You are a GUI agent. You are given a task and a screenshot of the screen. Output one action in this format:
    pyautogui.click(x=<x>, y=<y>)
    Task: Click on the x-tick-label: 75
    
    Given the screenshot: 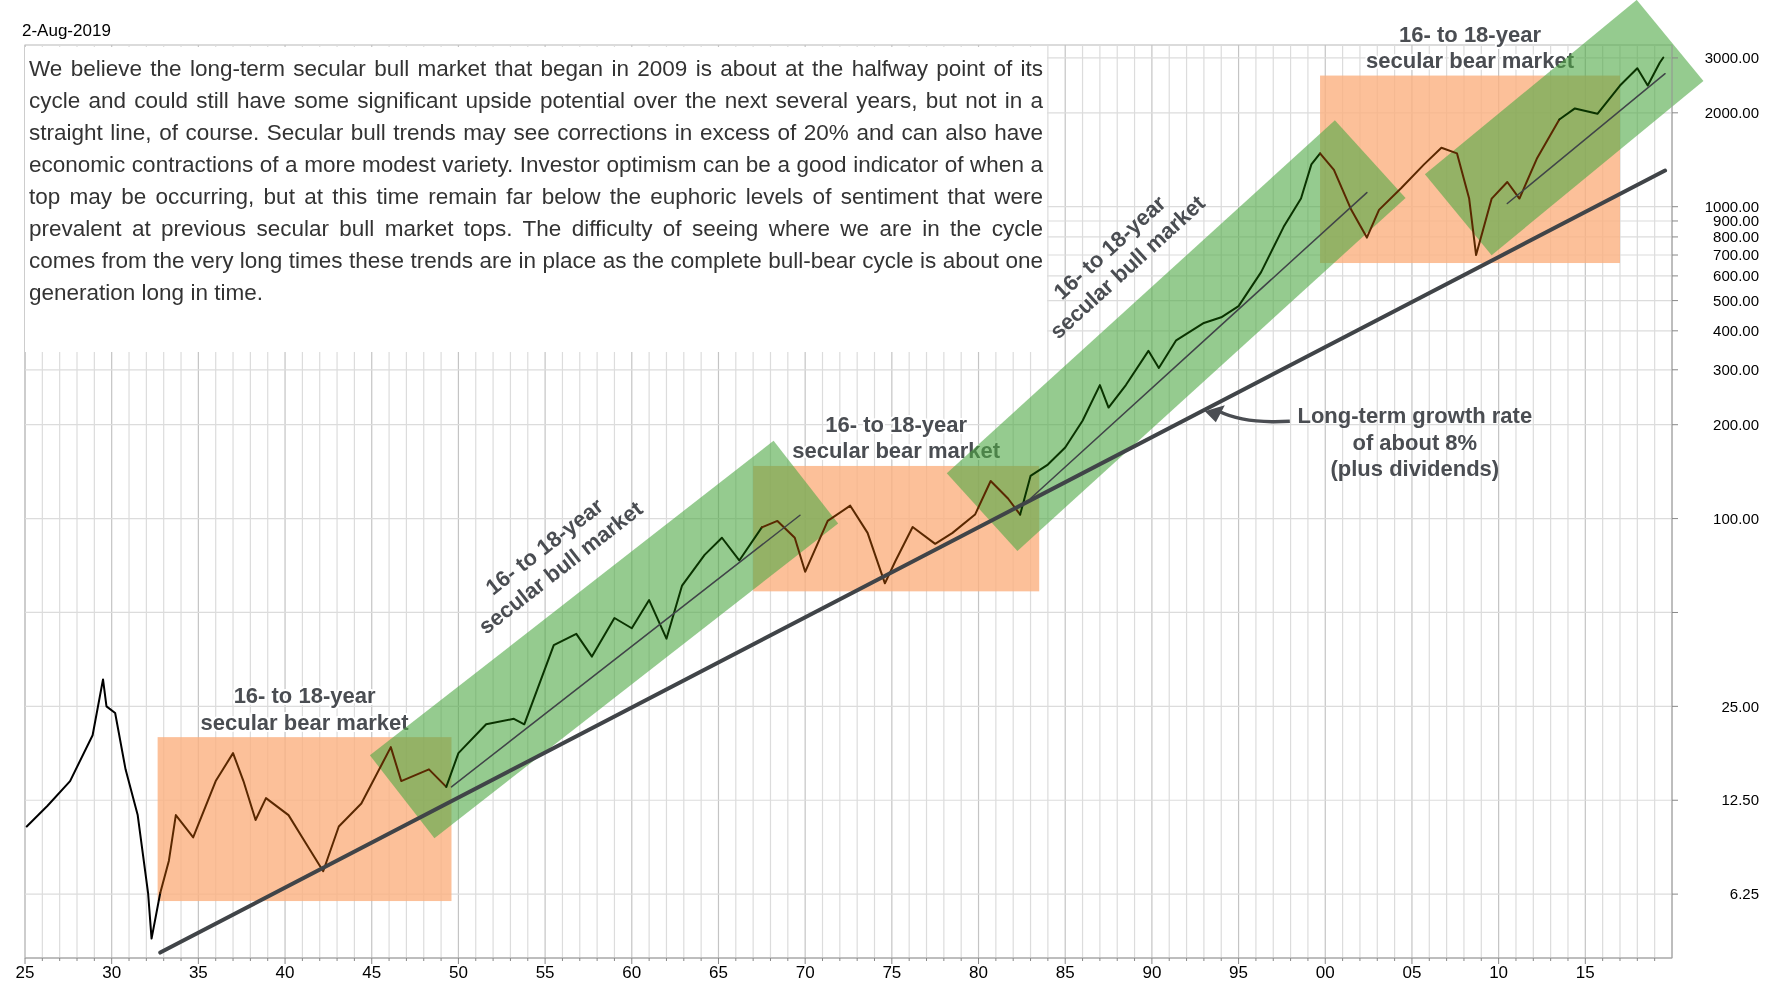 What is the action you would take?
    pyautogui.click(x=892, y=972)
    